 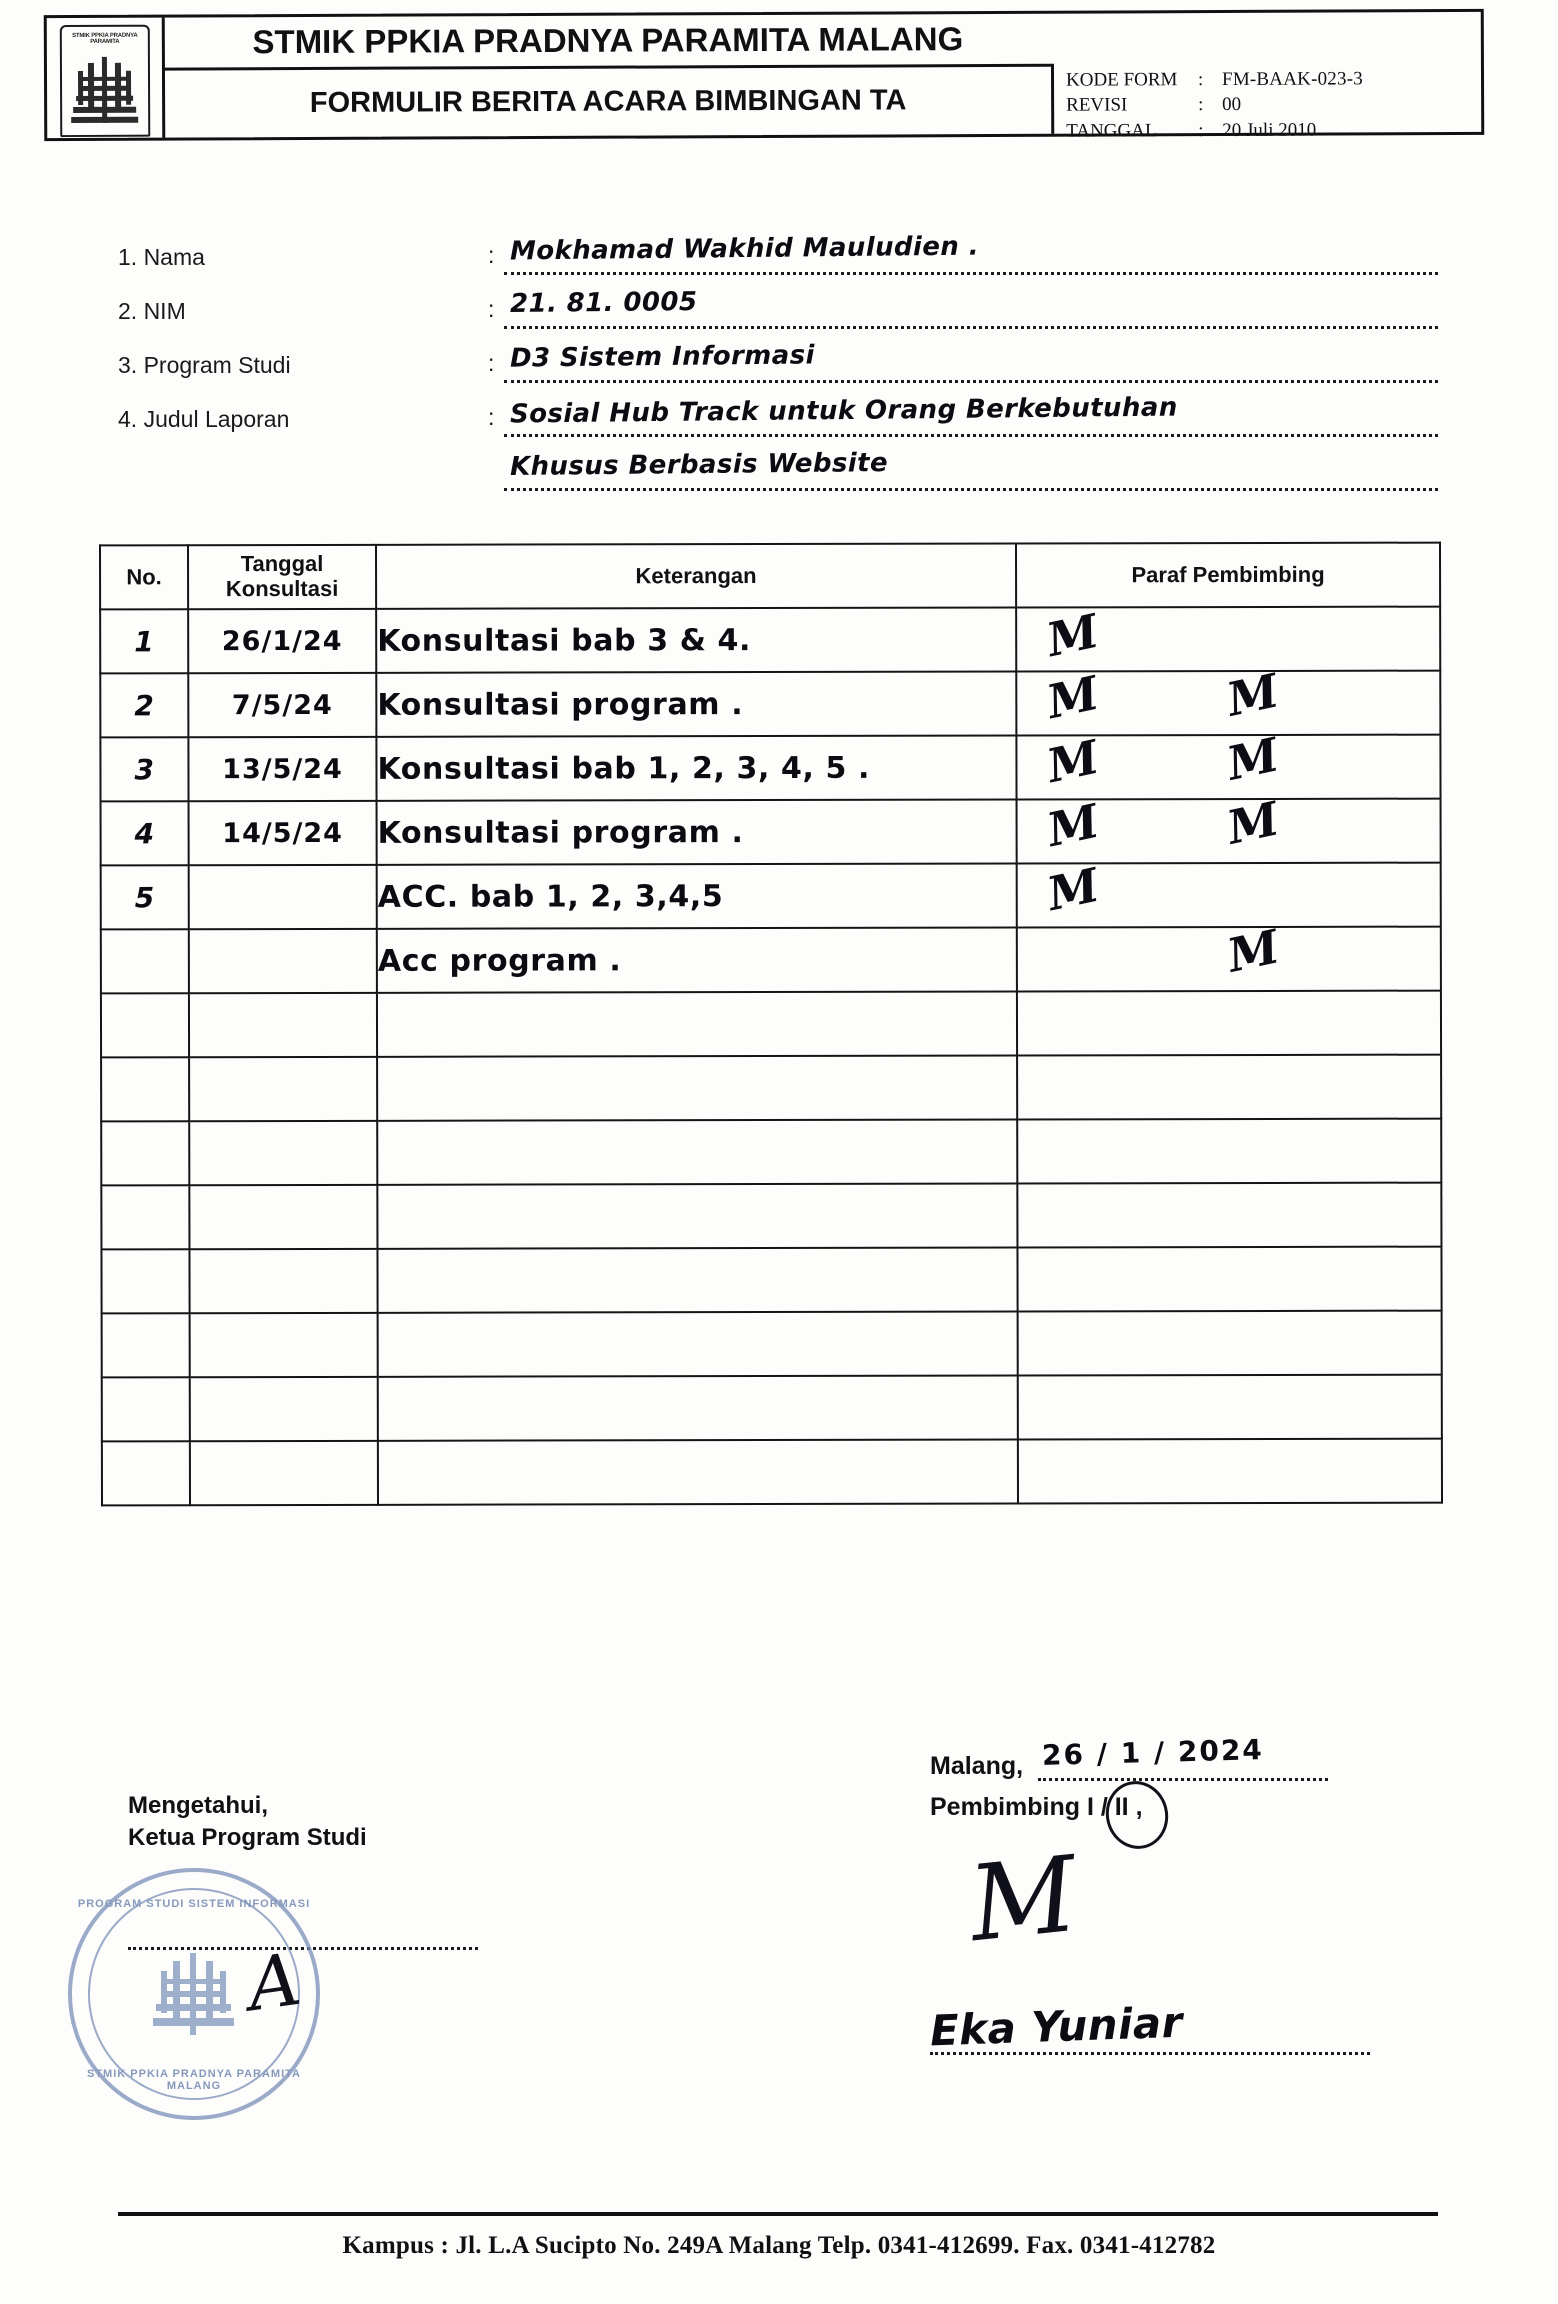 I want to click on cell-tanggal: 14/5/24, so click(x=282, y=833).